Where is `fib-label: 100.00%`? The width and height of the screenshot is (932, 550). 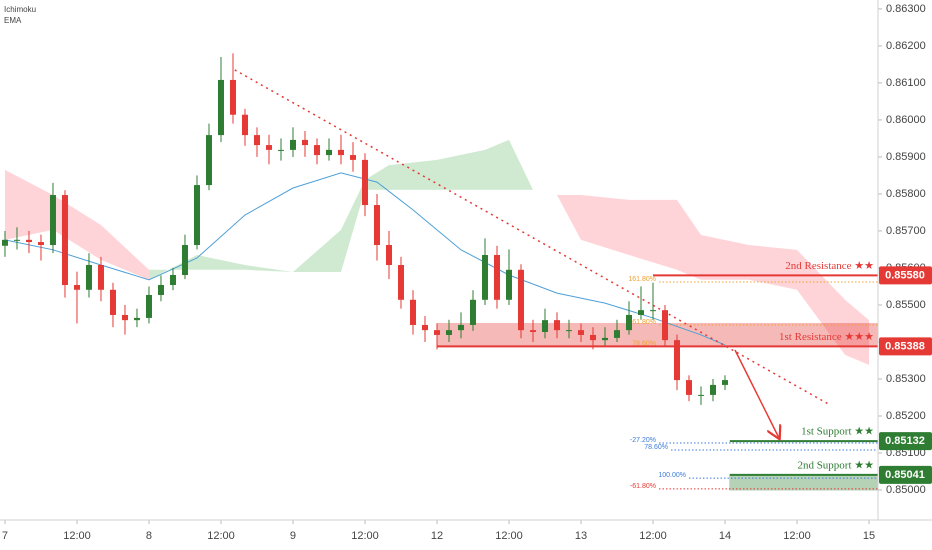 fib-label: 100.00% is located at coordinates (672, 475).